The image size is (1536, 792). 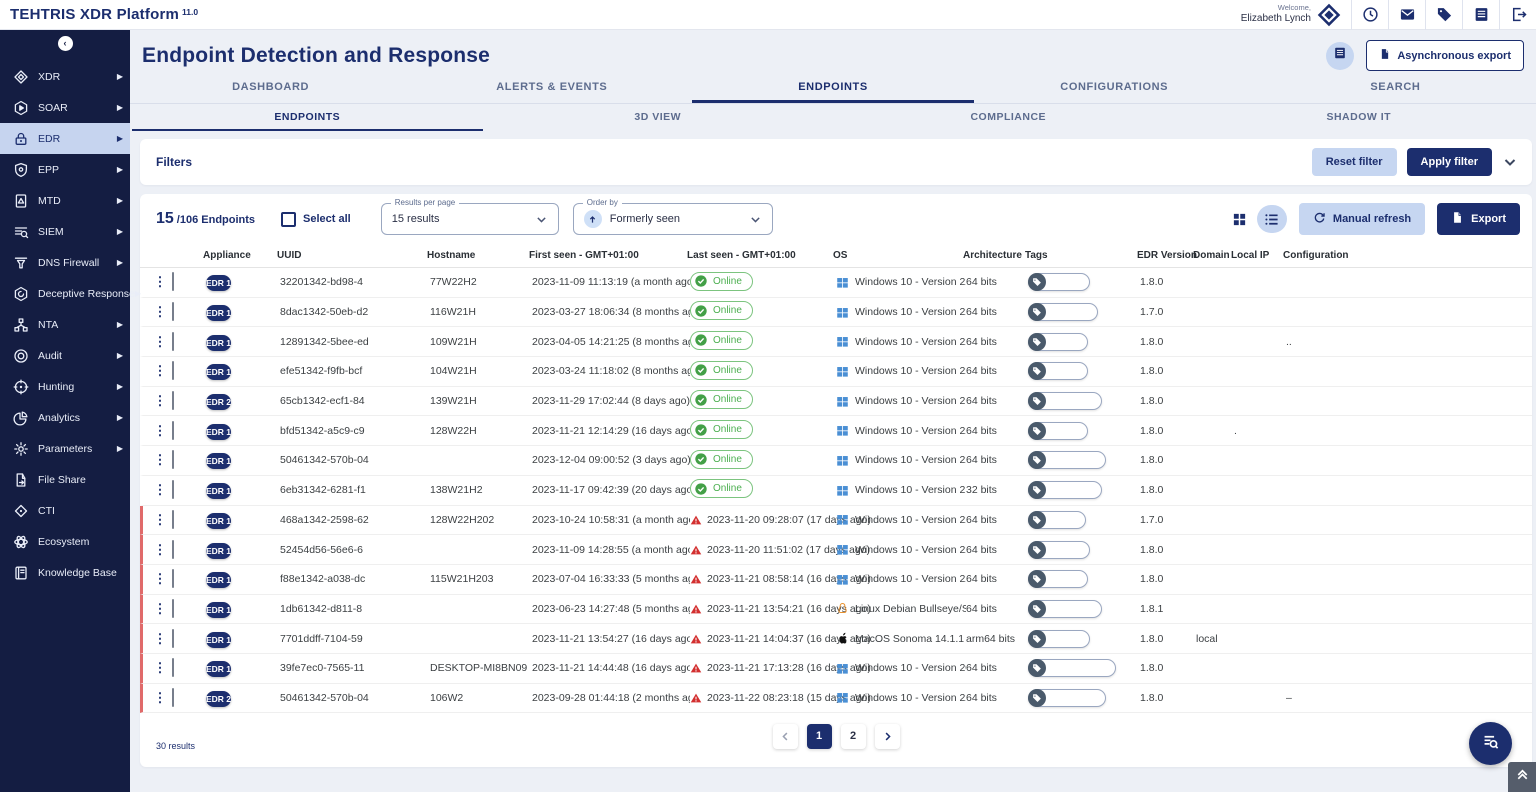 I want to click on sidebar-item-xdr: XDR ▶, so click(x=65, y=76).